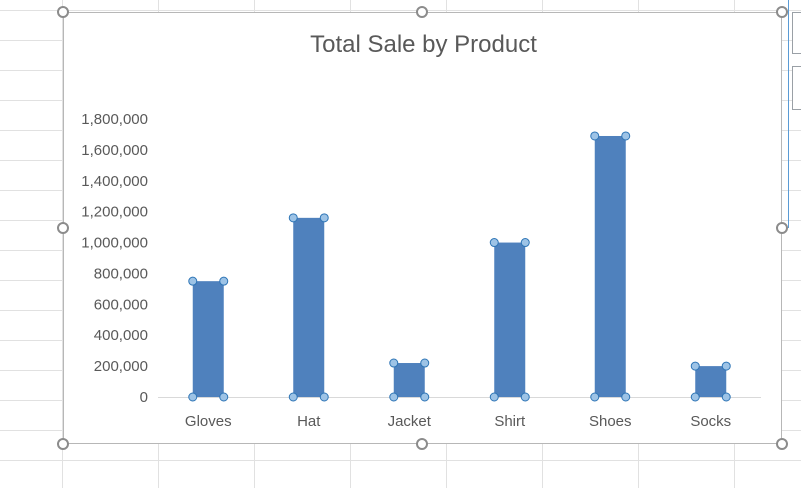 This screenshot has height=488, width=801. What do you see at coordinates (144, 397) in the screenshot?
I see `y-tick-label: 0` at bounding box center [144, 397].